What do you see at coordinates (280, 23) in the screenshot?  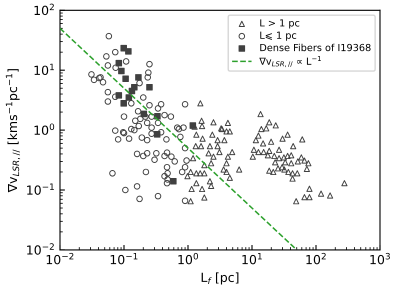 I see `legend-label: L > 1 pc` at bounding box center [280, 23].